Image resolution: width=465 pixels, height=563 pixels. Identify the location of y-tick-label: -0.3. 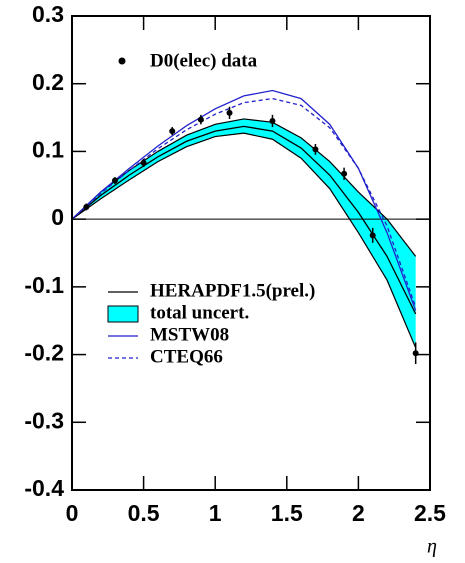
(44, 420).